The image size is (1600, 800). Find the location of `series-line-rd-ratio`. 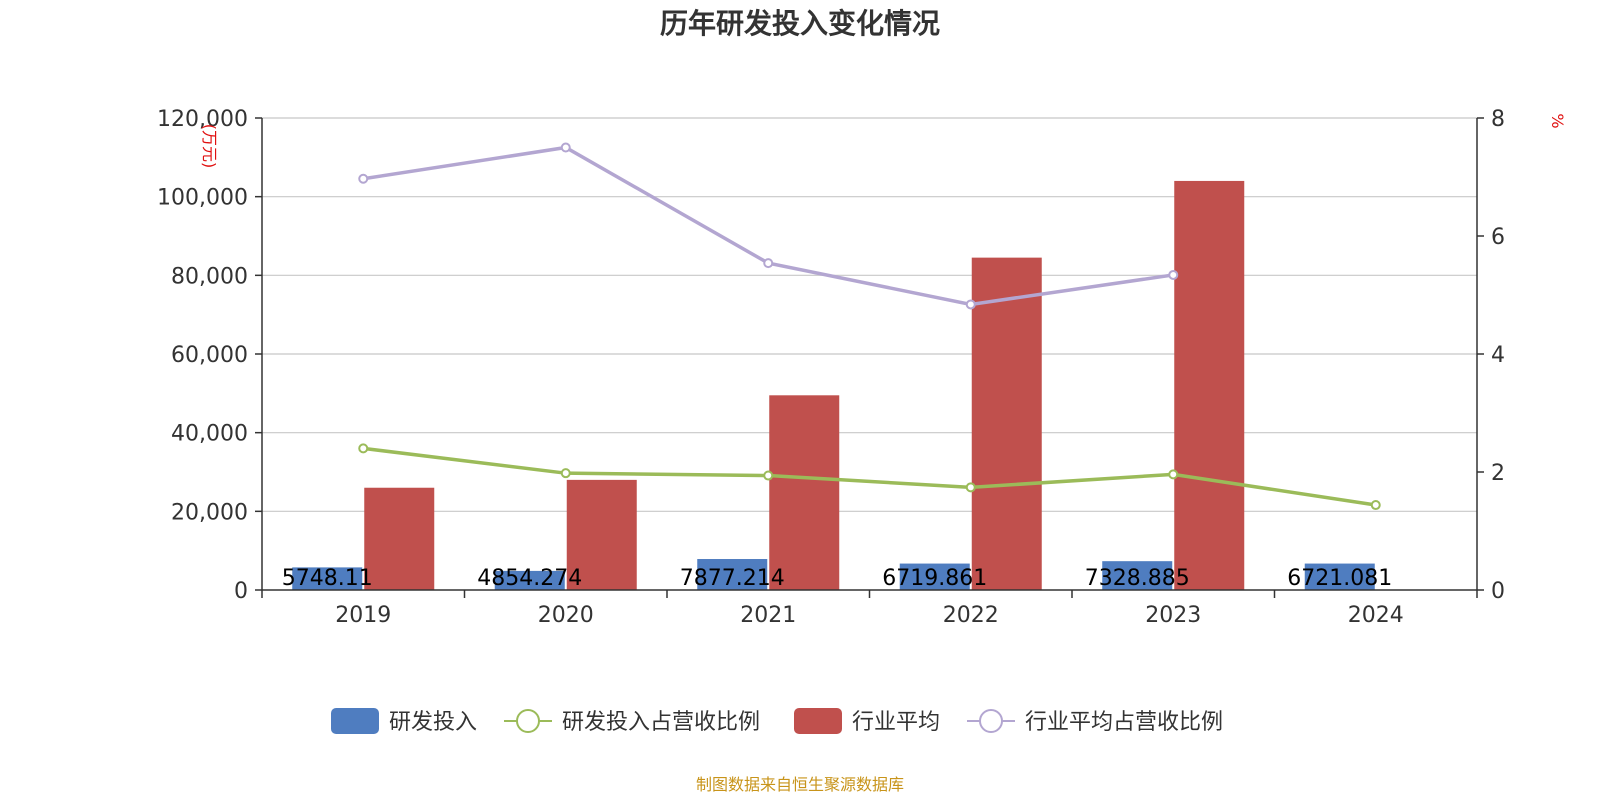

series-line-rd-ratio is located at coordinates (870, 476).